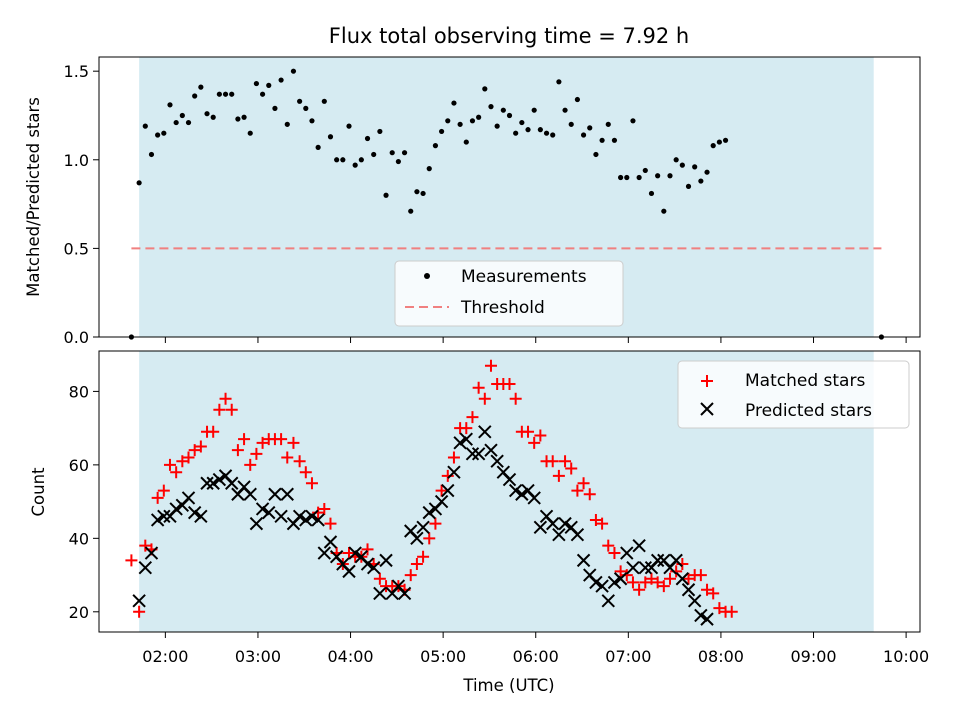  What do you see at coordinates (76, 337) in the screenshot?
I see `ratio-y-tick-label: 0.0` at bounding box center [76, 337].